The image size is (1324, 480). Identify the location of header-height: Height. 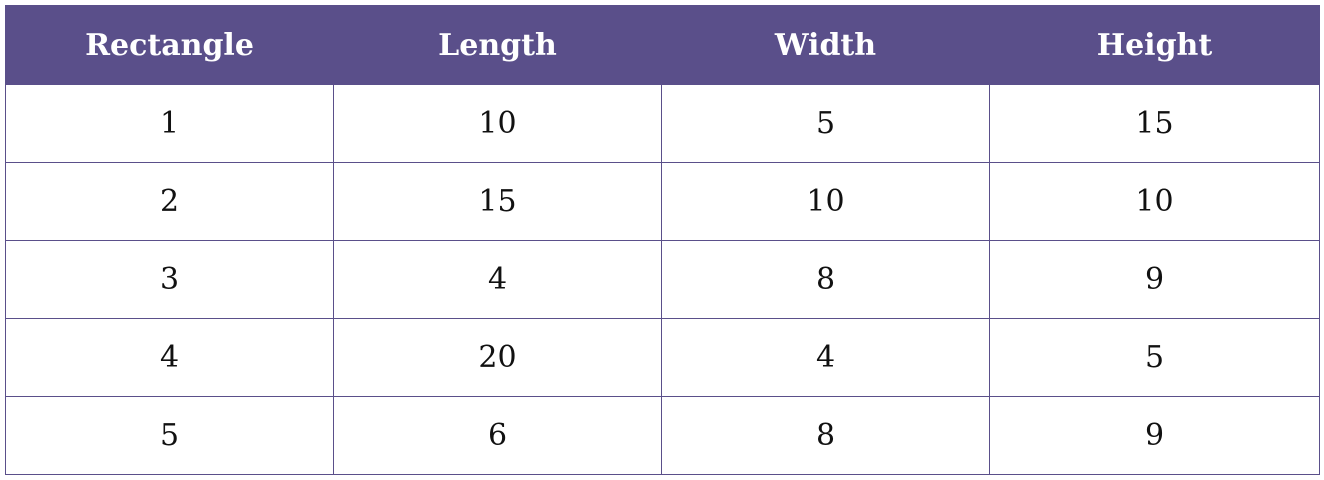
(1154, 45).